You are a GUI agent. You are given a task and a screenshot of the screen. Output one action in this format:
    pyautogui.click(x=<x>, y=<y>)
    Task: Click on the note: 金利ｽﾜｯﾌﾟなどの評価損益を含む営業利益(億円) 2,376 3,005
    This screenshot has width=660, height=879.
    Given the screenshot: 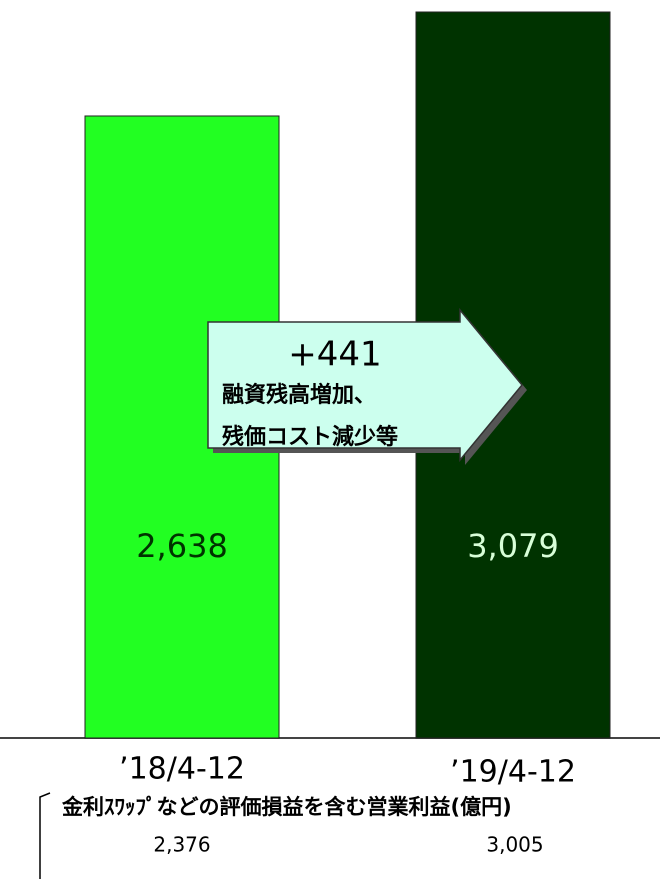 What is the action you would take?
    pyautogui.click(x=291, y=835)
    